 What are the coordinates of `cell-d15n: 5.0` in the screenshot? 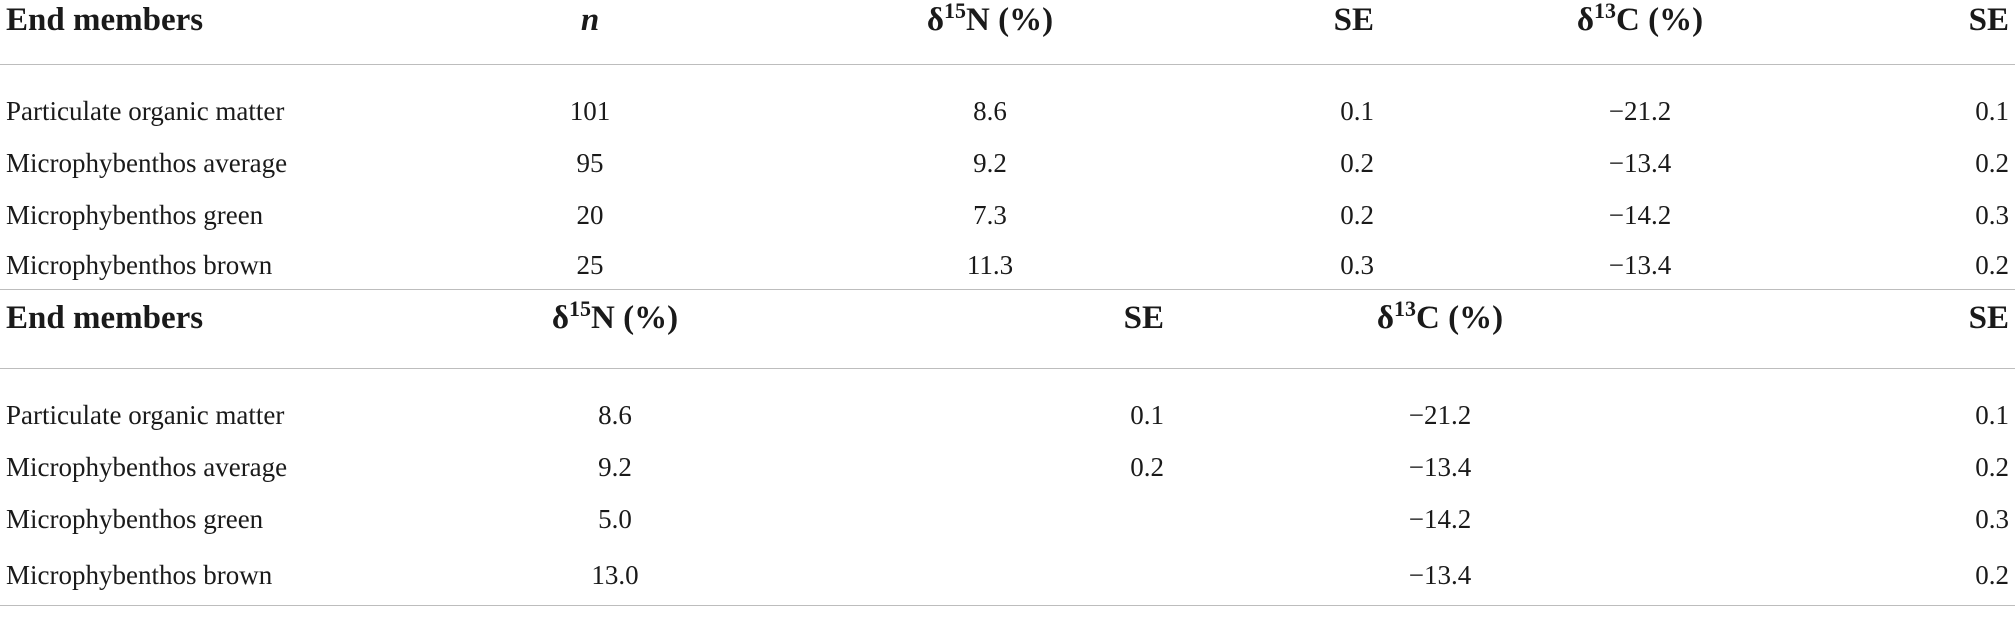 It's located at (615, 518).